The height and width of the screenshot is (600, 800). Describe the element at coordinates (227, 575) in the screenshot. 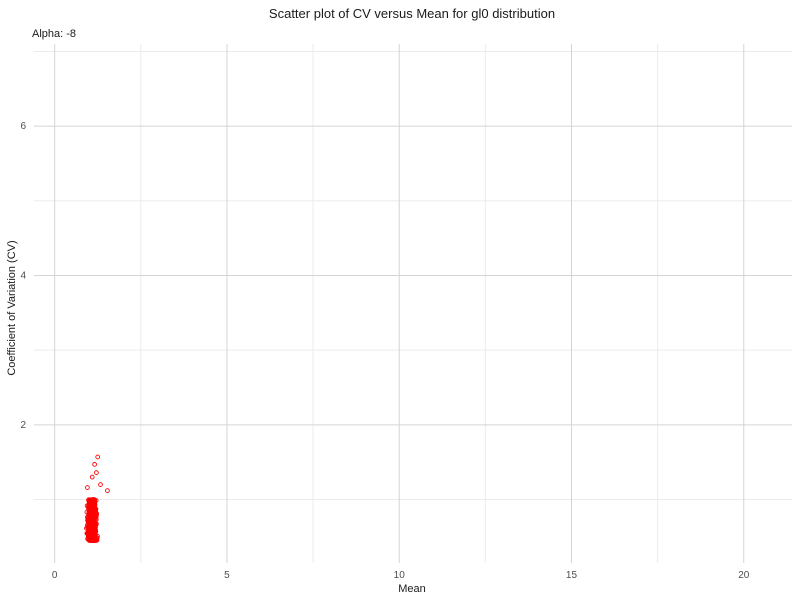

I see `x-tick-label: 5` at that location.